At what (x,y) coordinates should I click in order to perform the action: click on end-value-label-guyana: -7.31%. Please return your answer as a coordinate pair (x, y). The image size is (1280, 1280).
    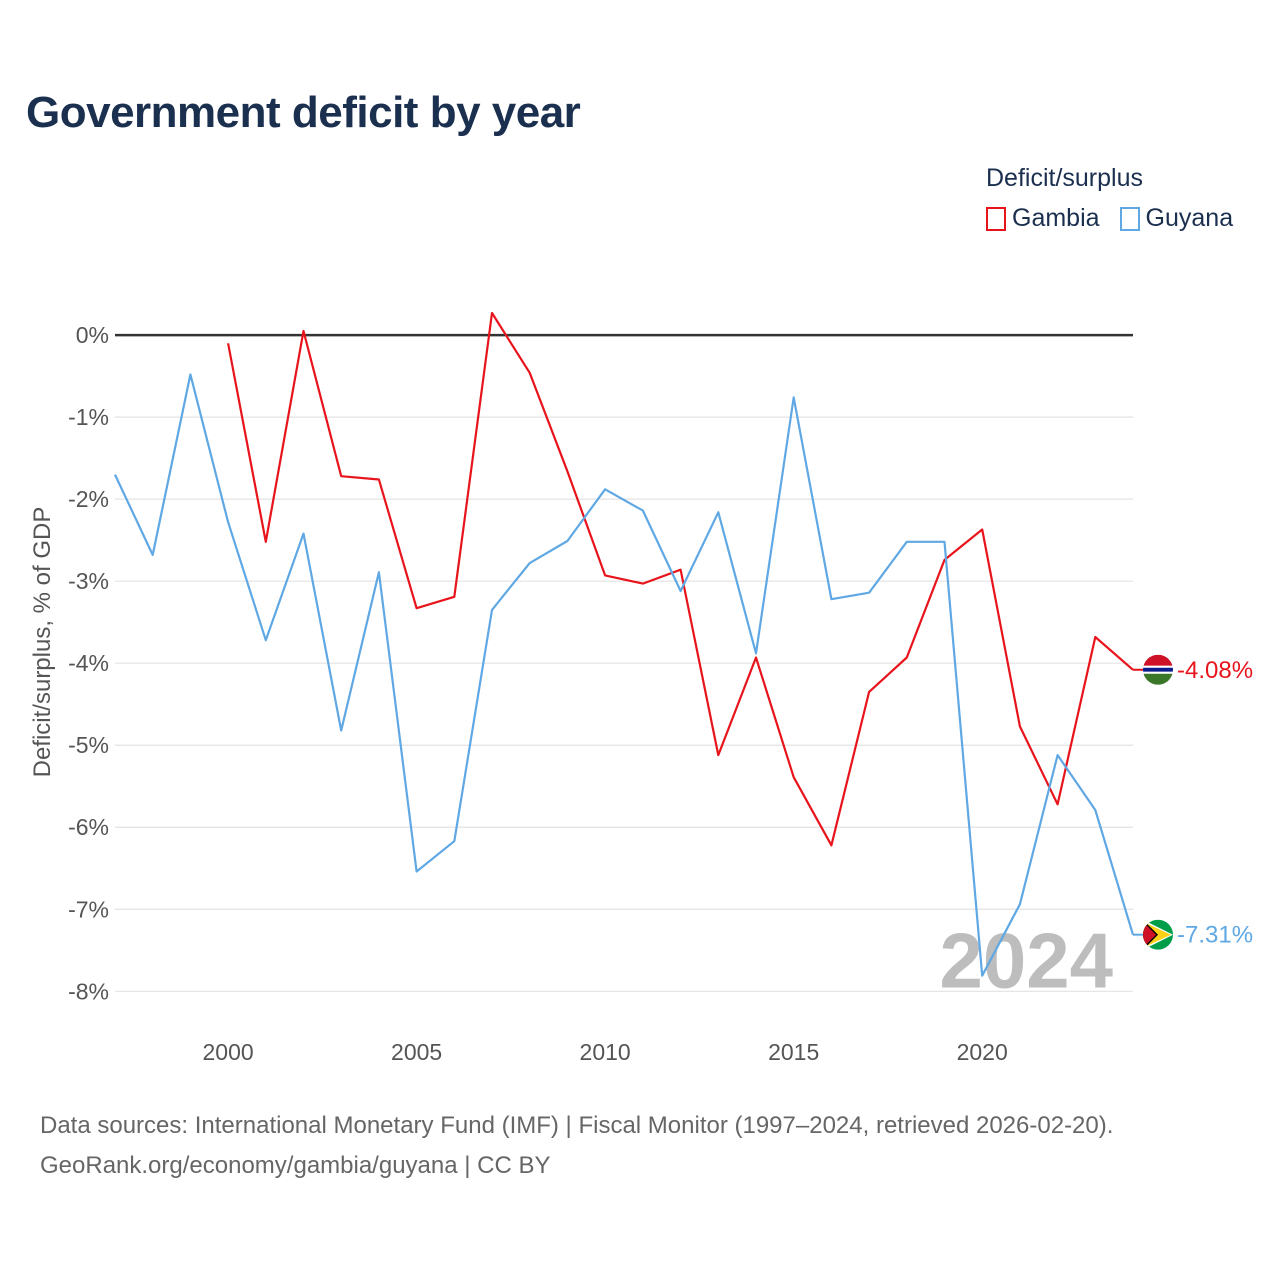
    Looking at the image, I should click on (1215, 935).